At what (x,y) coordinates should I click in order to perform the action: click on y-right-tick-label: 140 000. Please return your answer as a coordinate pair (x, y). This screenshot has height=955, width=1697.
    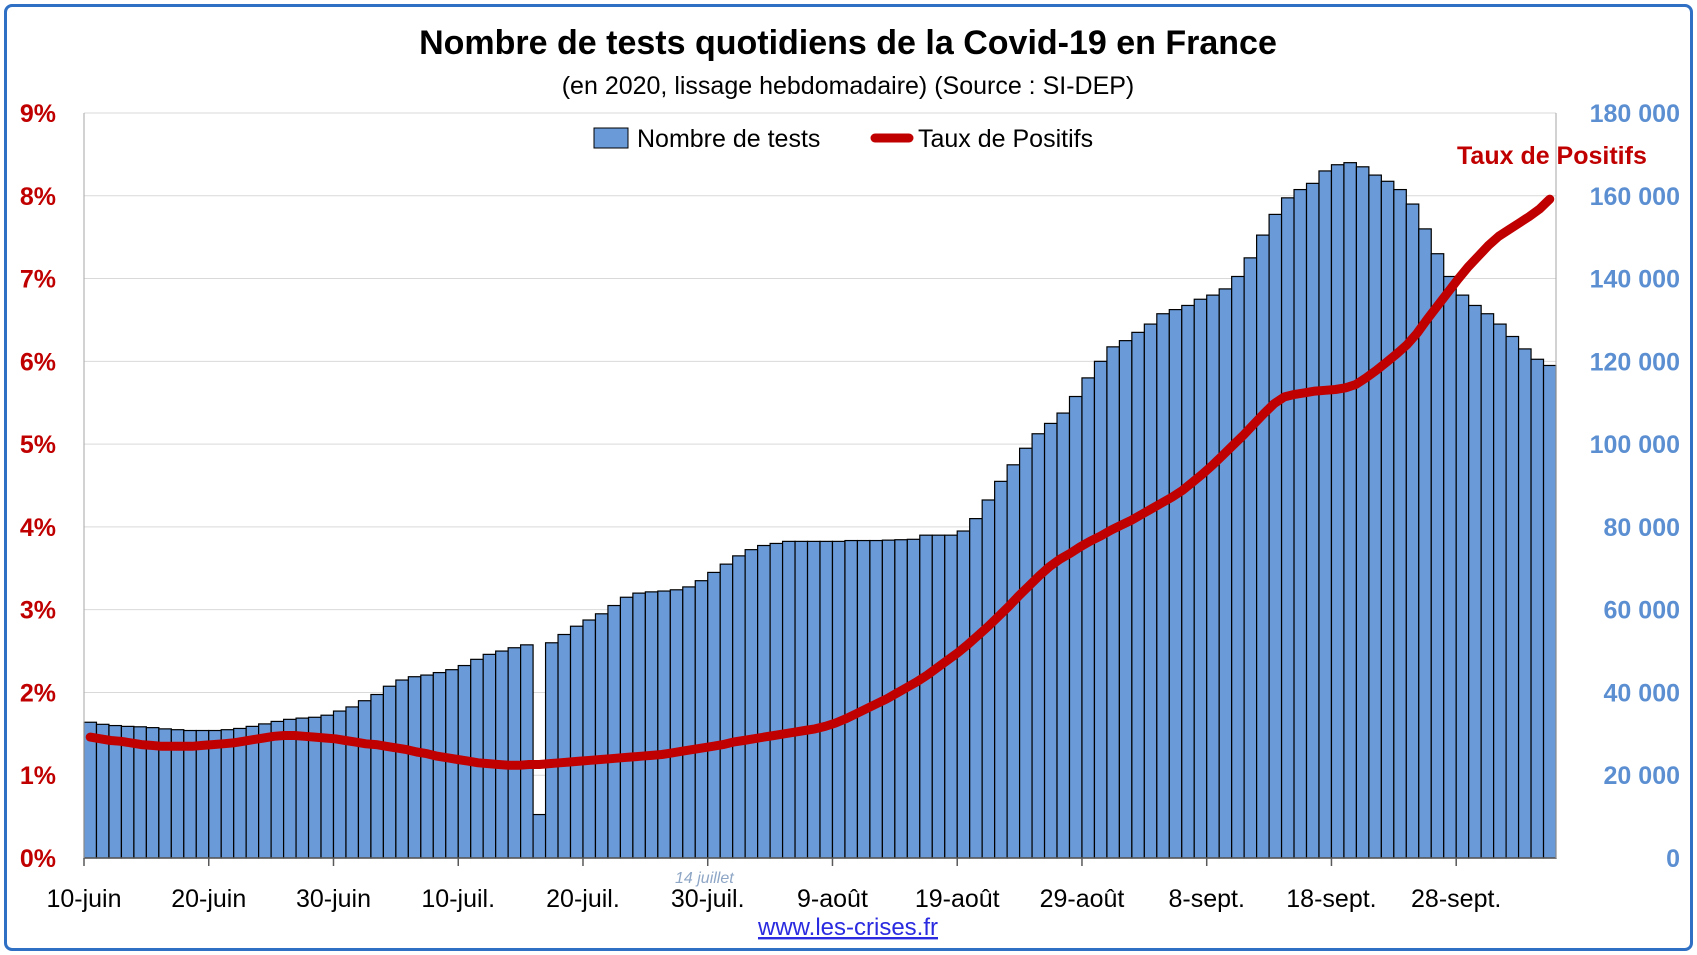
    Looking at the image, I should click on (1635, 280).